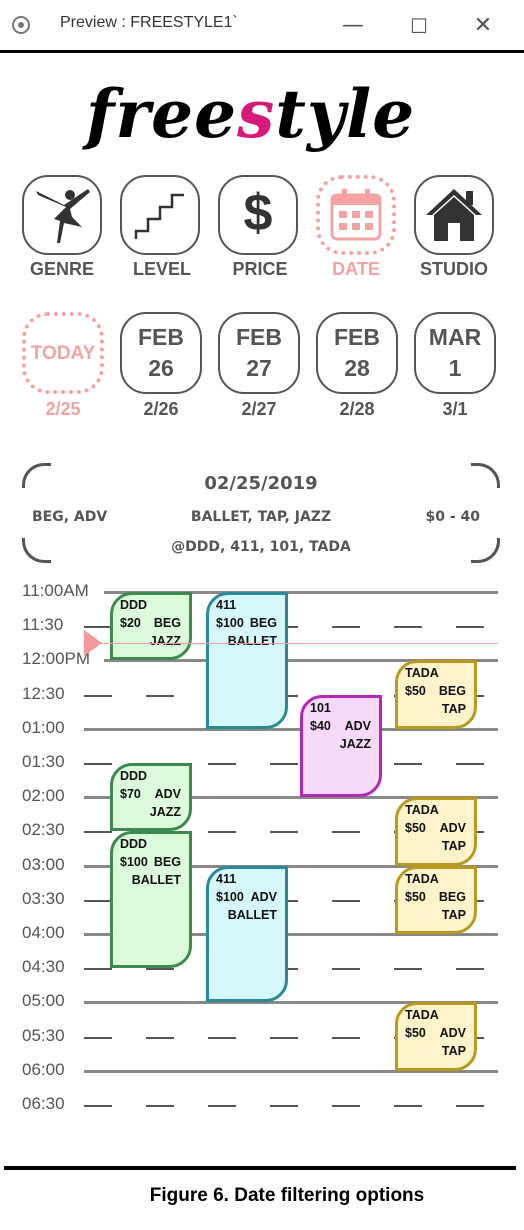  I want to click on date-label-2-26: 2/26, so click(161, 409).